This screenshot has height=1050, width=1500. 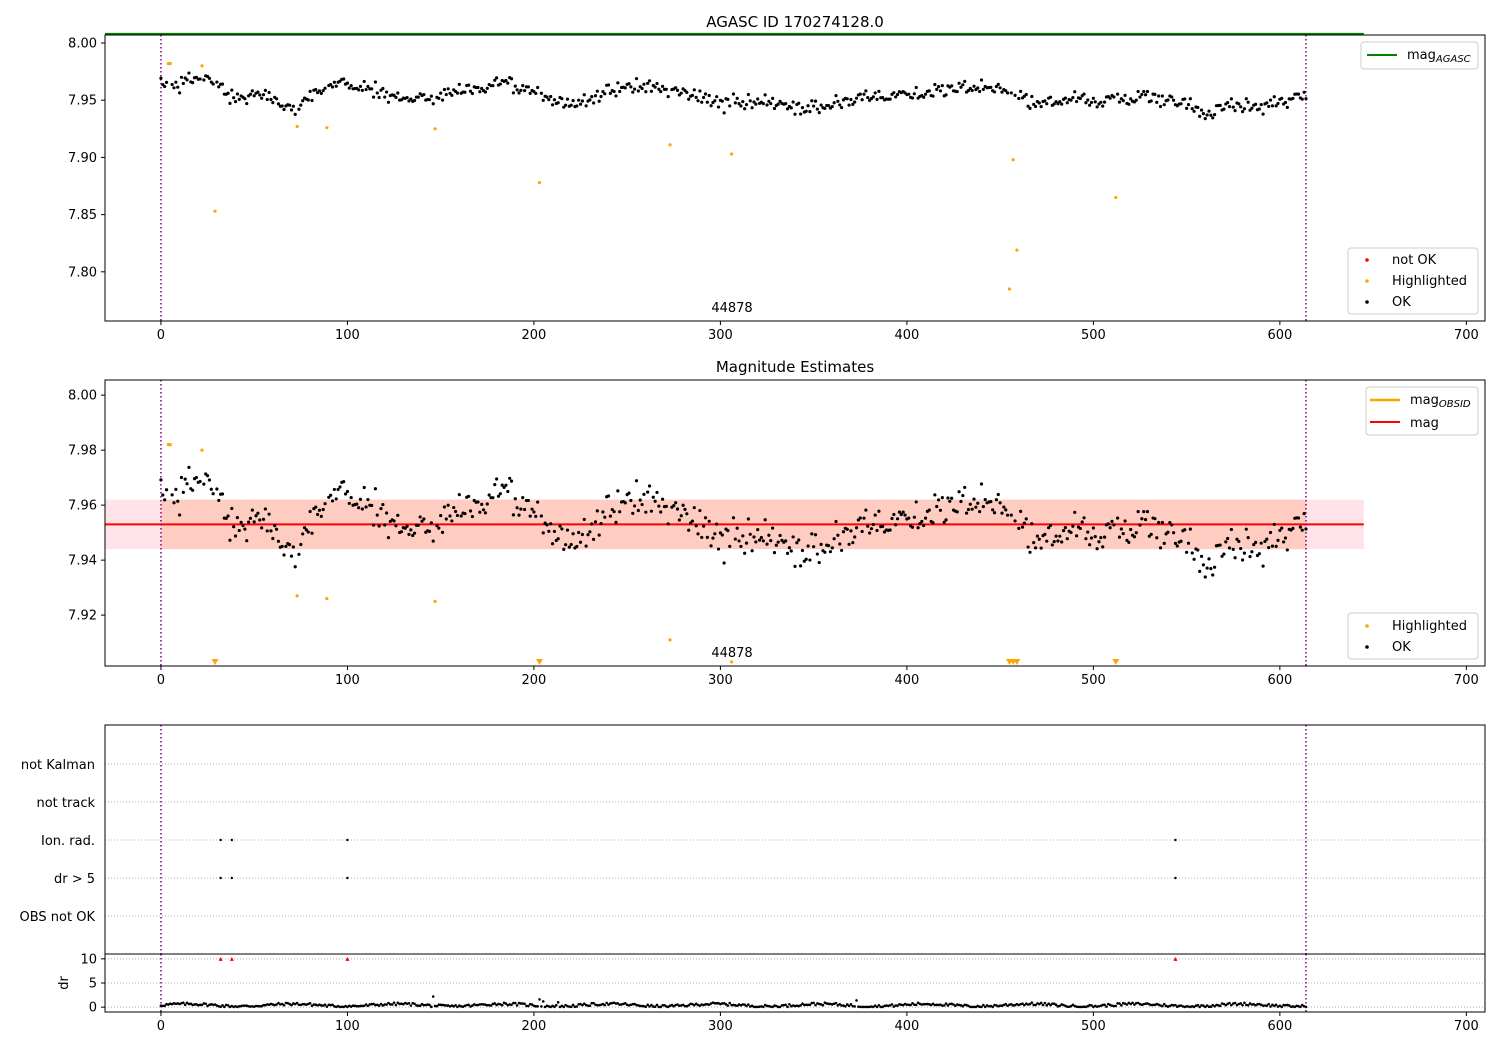 What do you see at coordinates (1422, 411) in the screenshot?
I see `panel2-legend-lines: magOBSID mag` at bounding box center [1422, 411].